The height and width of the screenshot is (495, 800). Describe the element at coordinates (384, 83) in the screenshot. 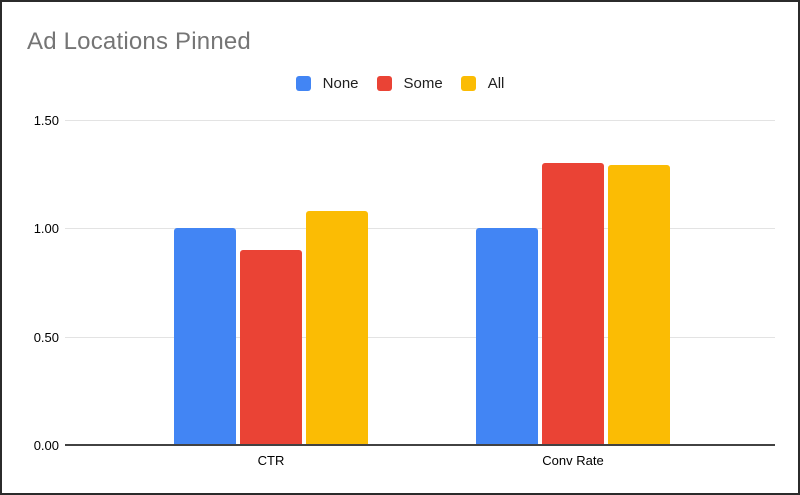

I see `legend-swatch-some` at that location.